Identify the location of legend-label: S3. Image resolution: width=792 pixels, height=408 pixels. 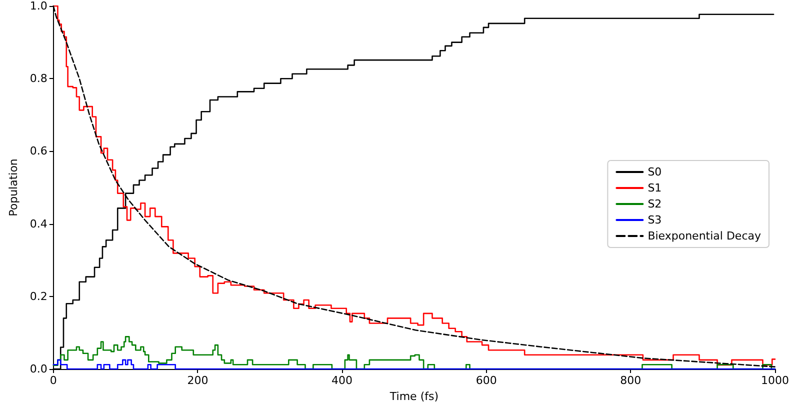
(655, 220).